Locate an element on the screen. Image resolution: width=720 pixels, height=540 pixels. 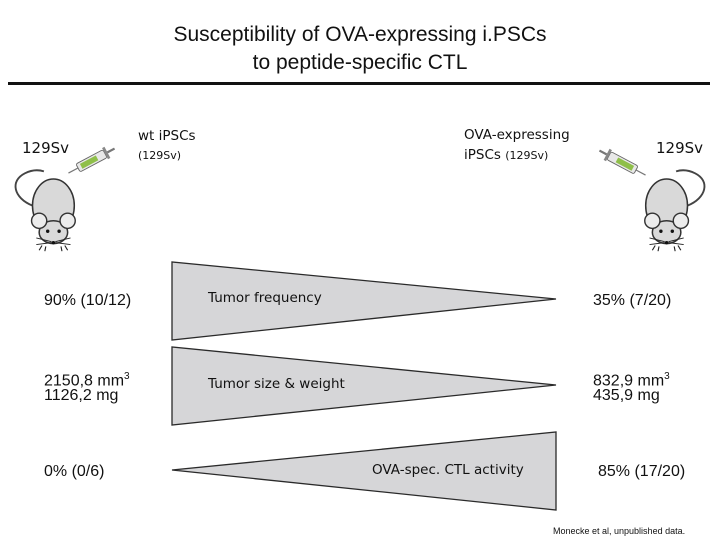
tumor-frequency-label: Tumor frequency is located at coordinates (265, 298).